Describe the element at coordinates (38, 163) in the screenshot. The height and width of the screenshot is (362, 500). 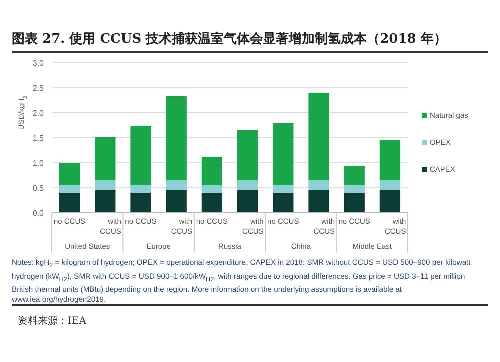
I see `y-tick-label: 1.0` at that location.